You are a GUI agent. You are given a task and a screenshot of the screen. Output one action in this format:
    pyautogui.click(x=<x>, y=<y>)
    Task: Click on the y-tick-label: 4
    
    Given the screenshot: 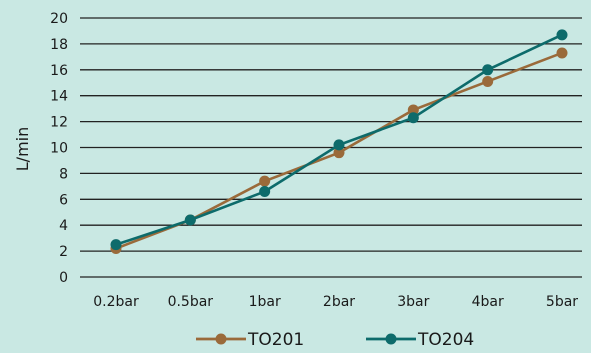 What is the action you would take?
    pyautogui.click(x=63, y=226)
    